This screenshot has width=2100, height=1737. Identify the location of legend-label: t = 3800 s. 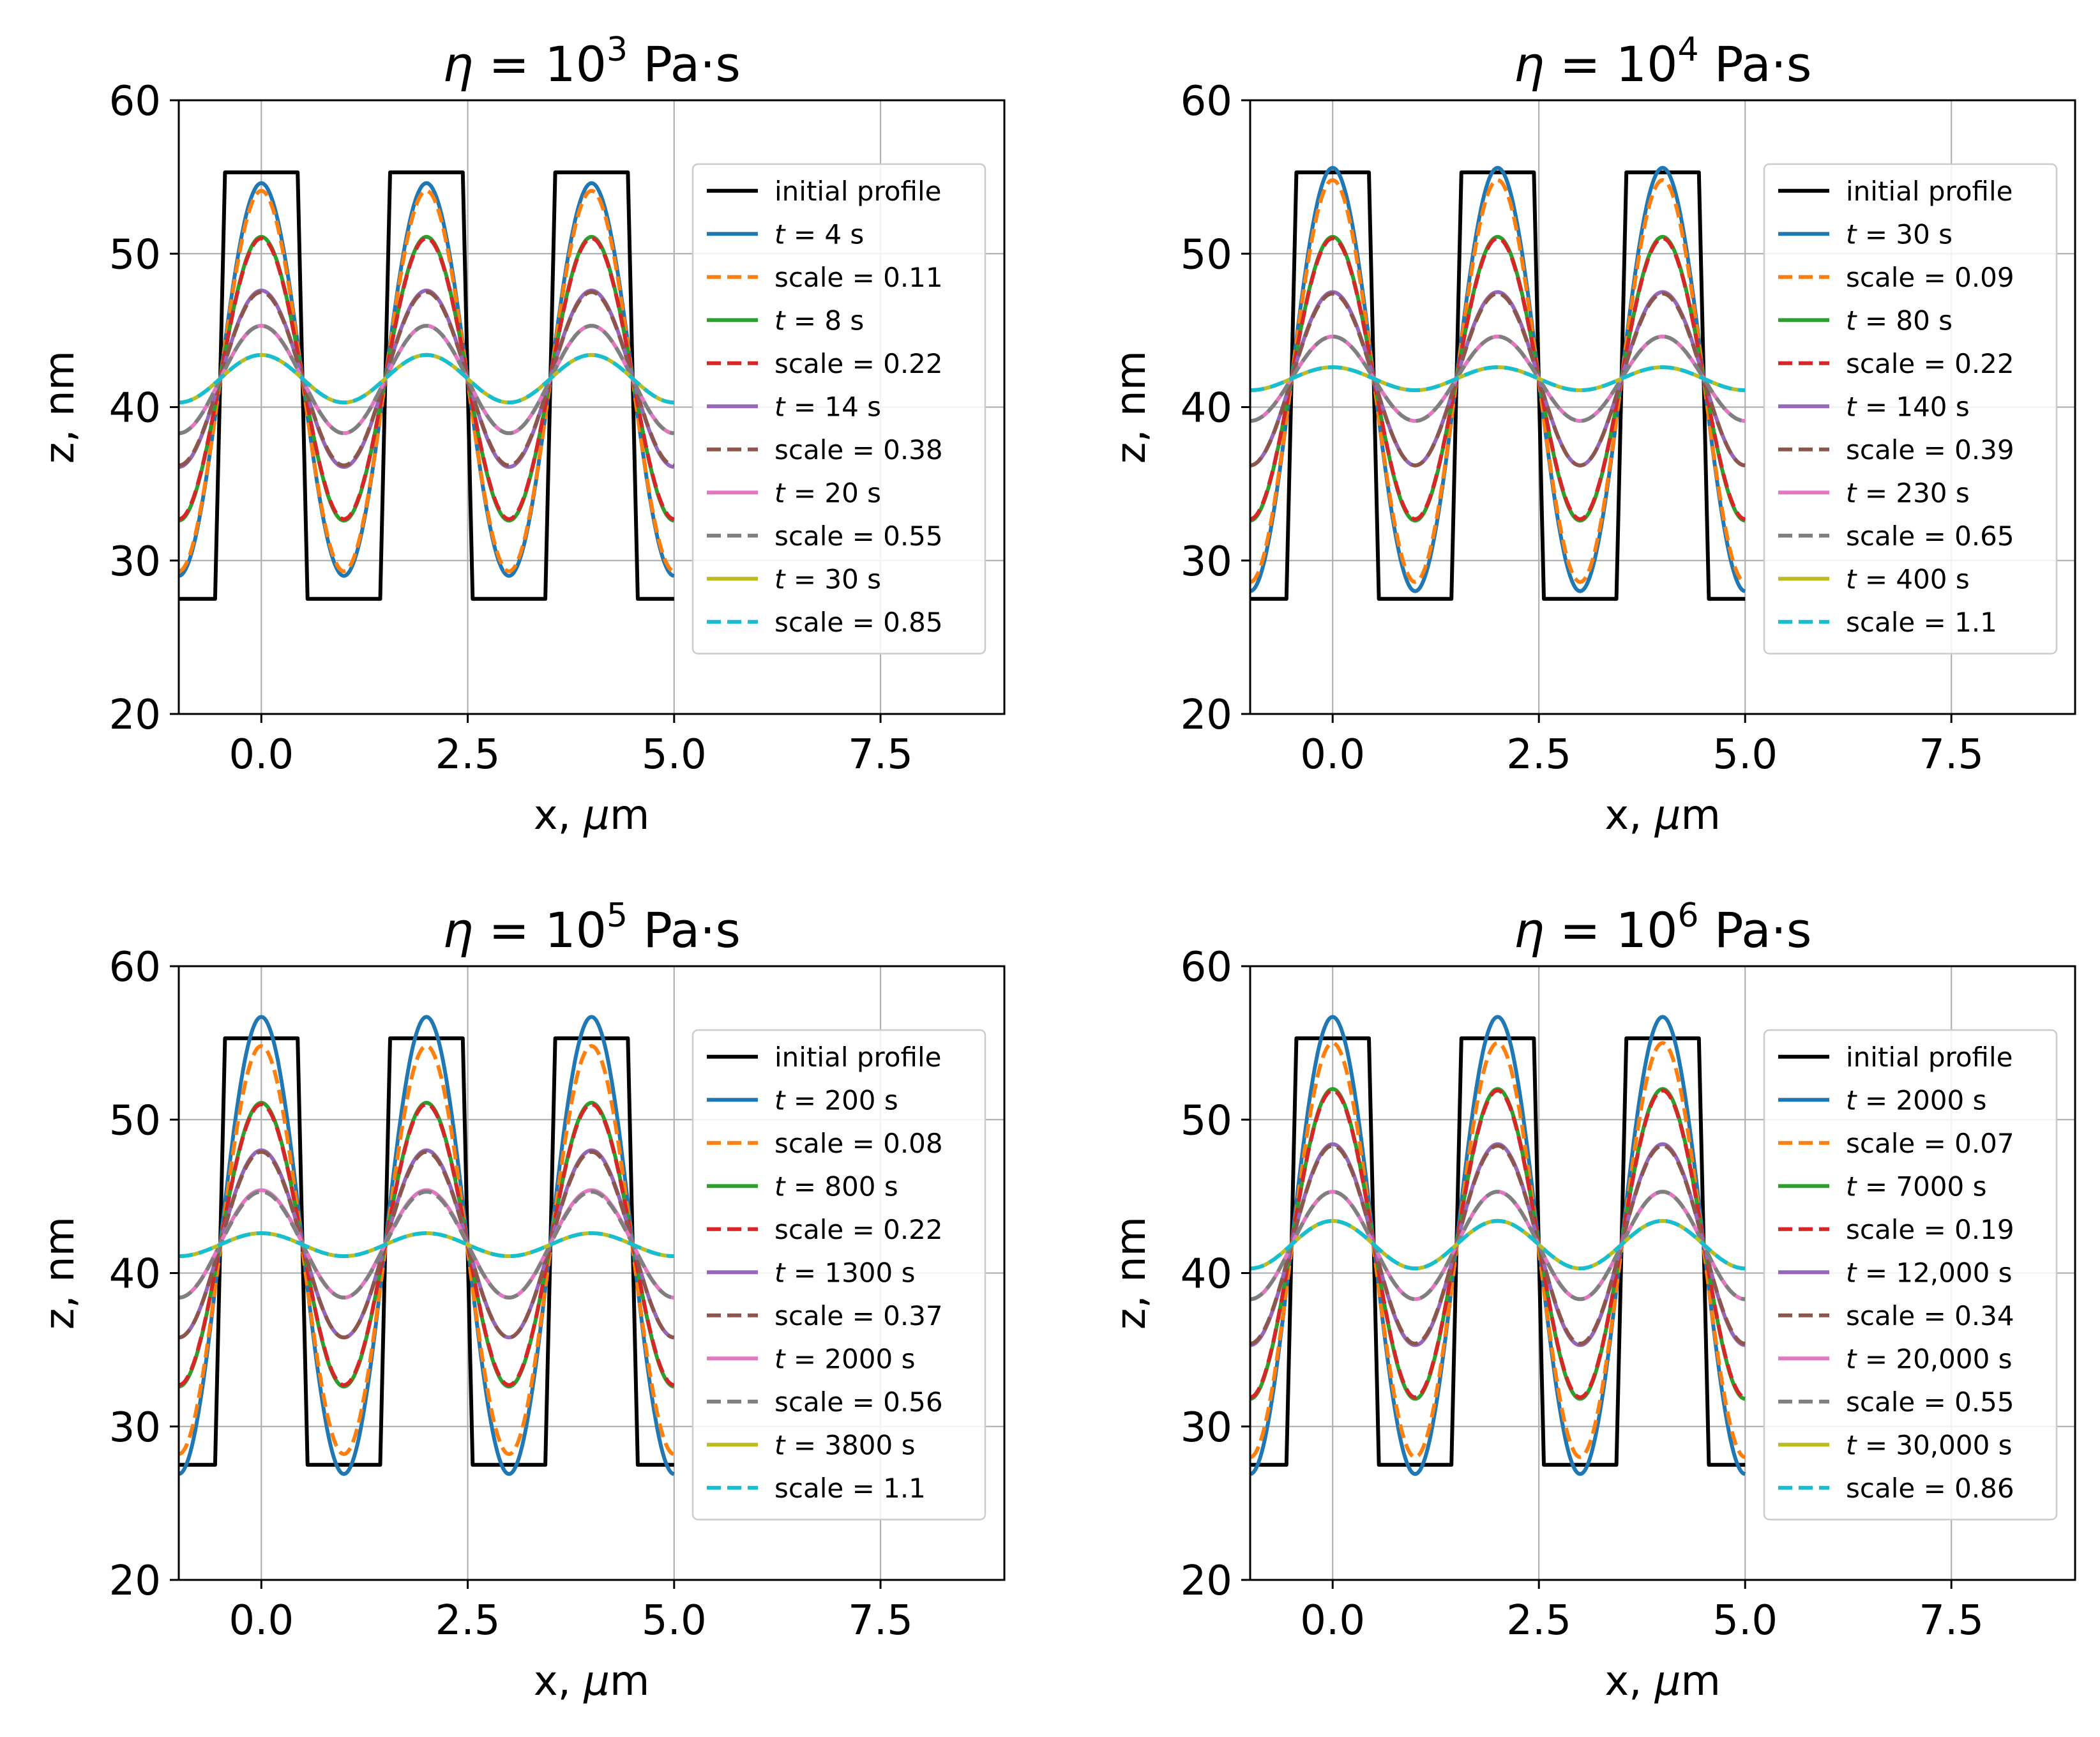
(844, 1444).